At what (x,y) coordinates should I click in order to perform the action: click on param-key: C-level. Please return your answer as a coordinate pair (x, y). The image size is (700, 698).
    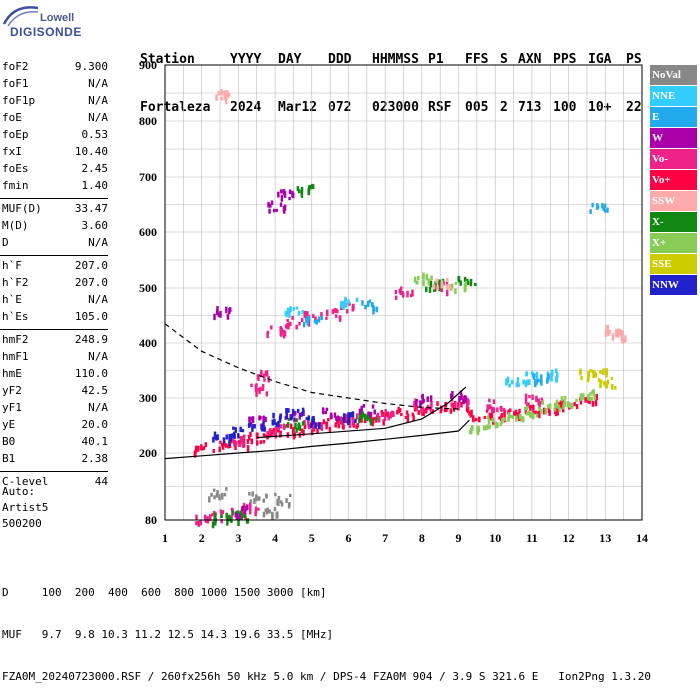
    Looking at the image, I should click on (25, 481).